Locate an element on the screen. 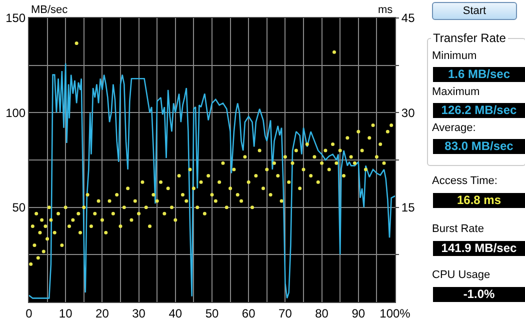  text: Burst Rate is located at coordinates (458, 229).